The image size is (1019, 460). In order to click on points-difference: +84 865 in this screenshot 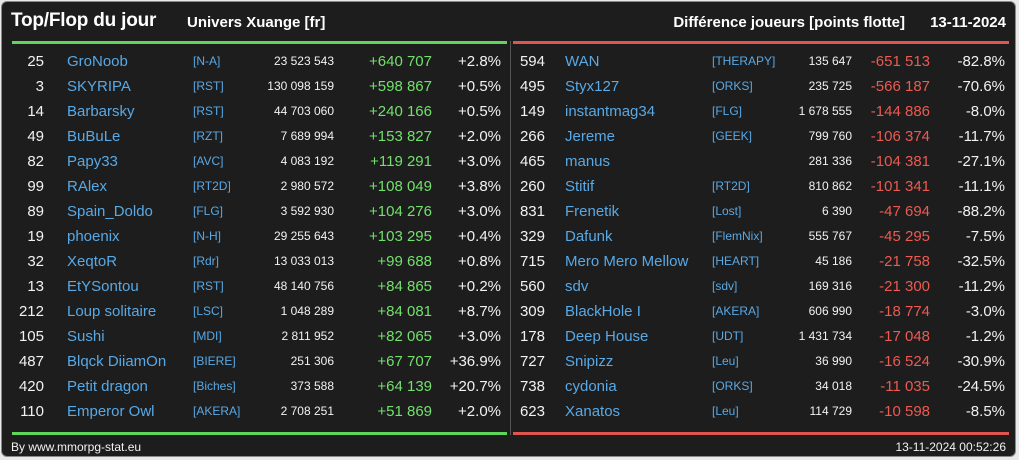, I will do `click(404, 286)`.